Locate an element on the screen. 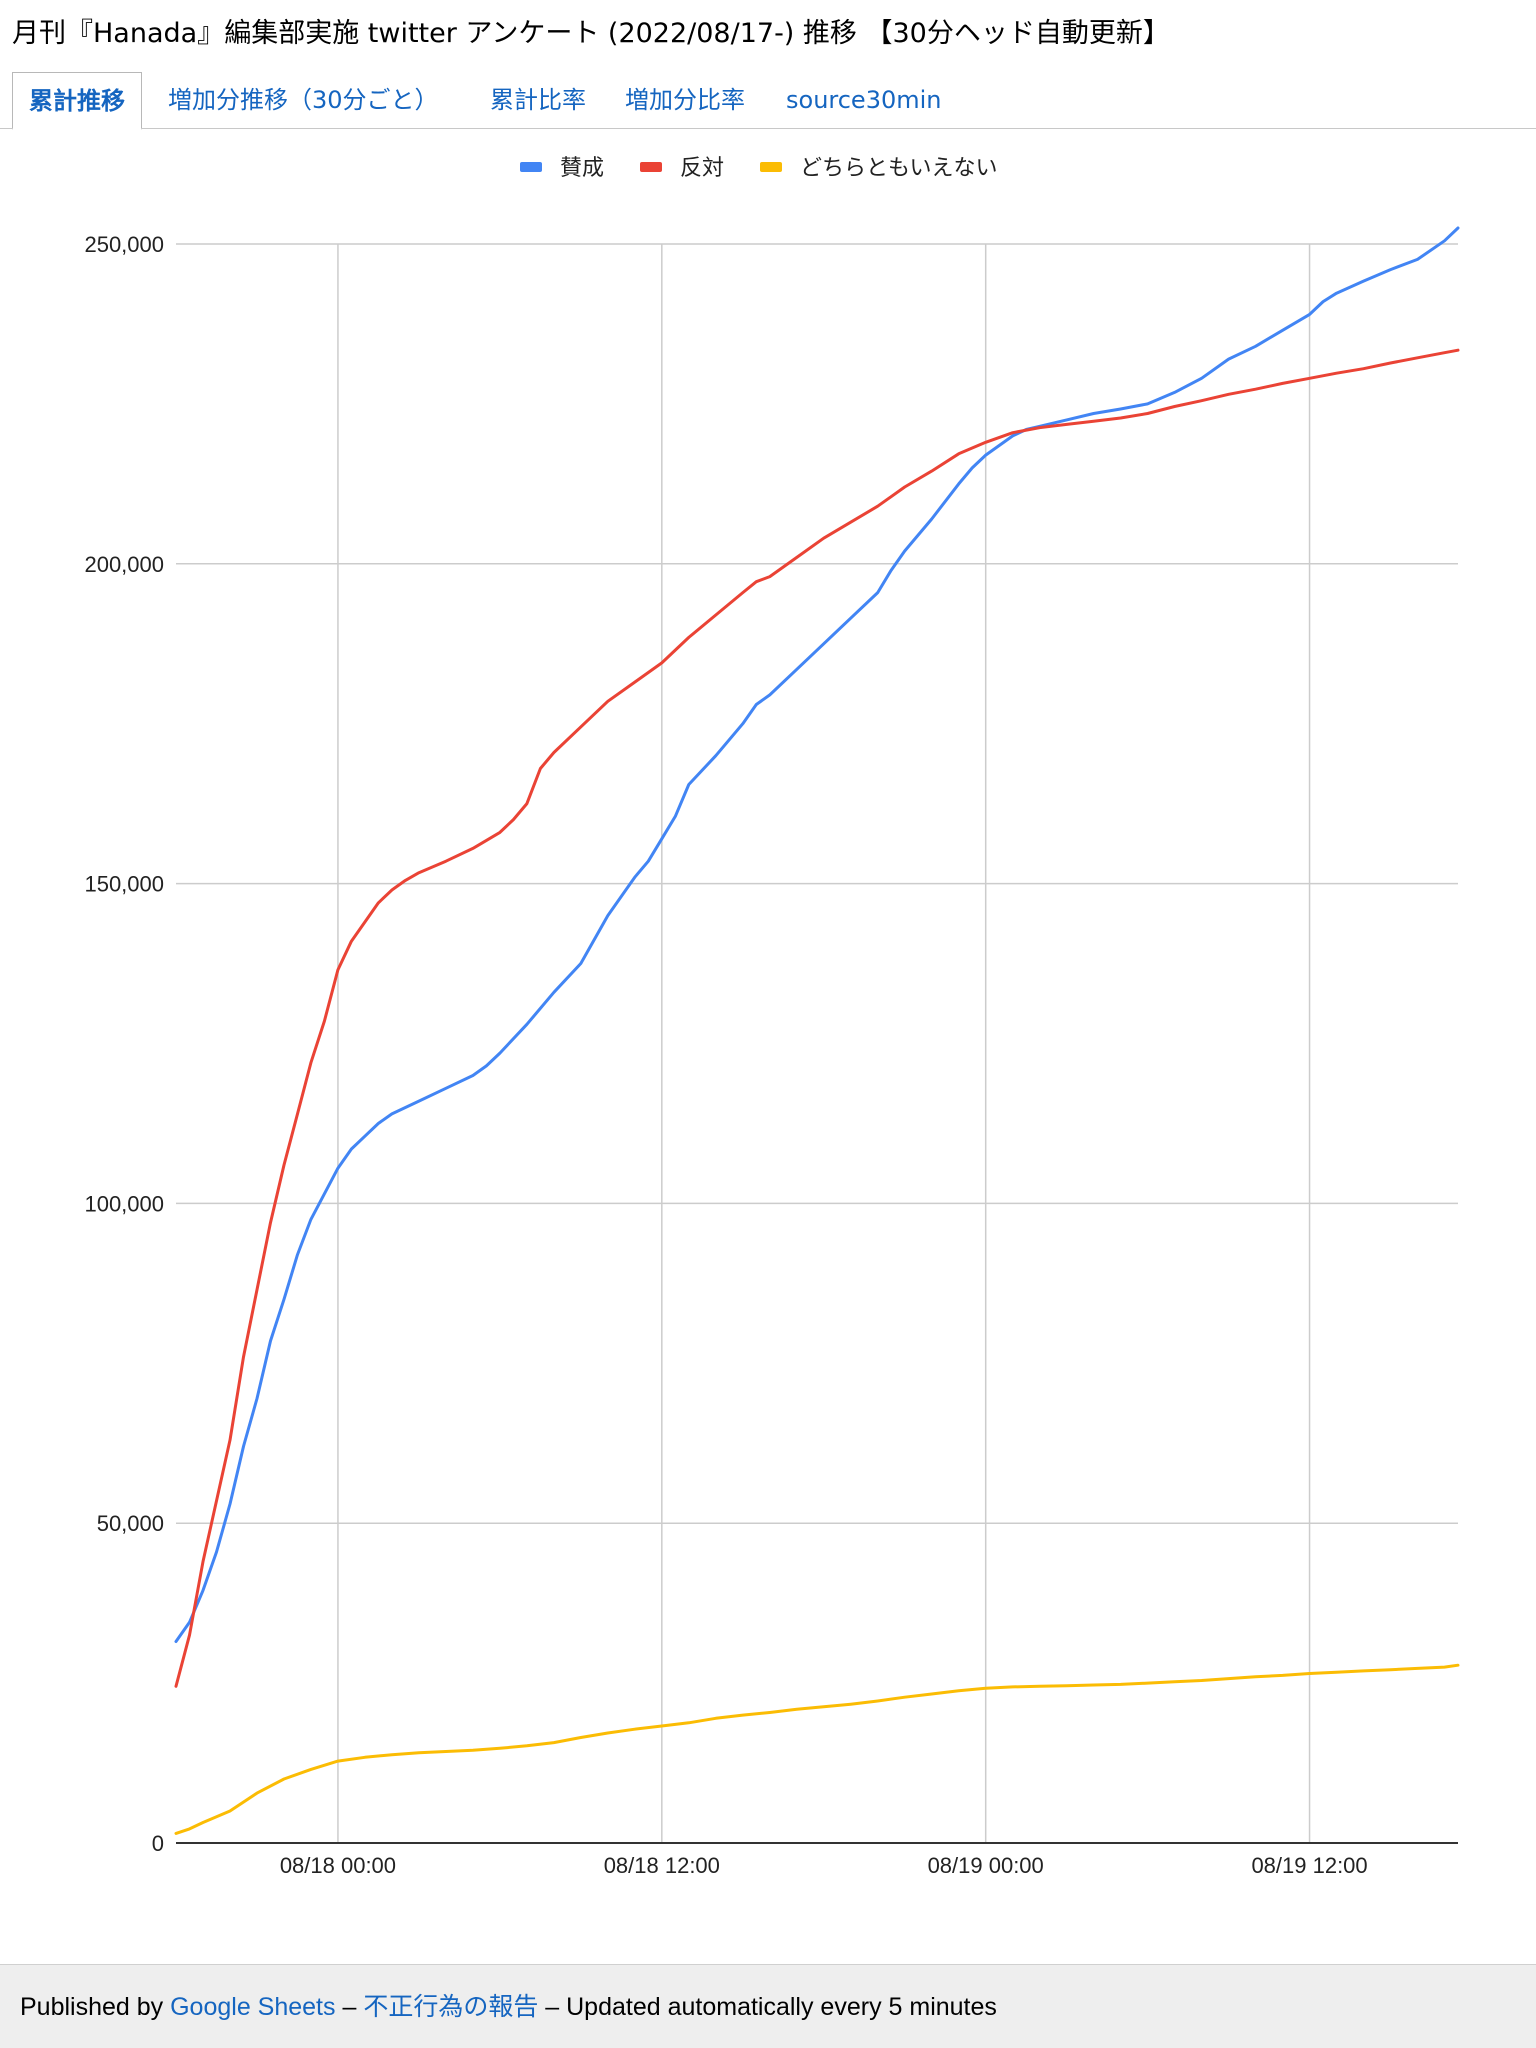 Image resolution: width=1536 pixels, height=2048 pixels. y-tick-label: 200,000 is located at coordinates (124, 564).